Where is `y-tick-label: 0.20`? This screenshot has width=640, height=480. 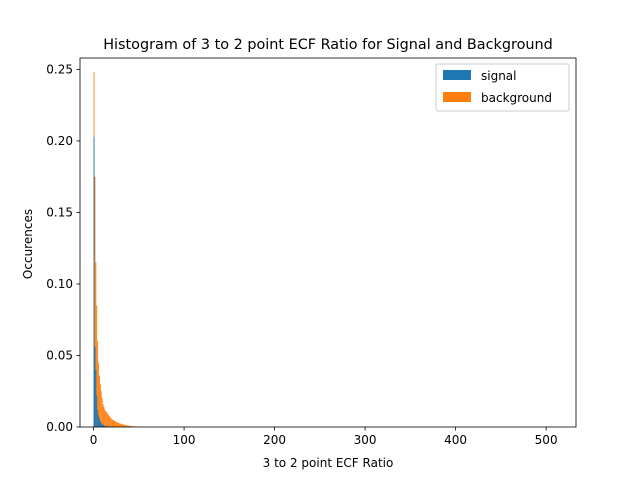
y-tick-label: 0.20 is located at coordinates (59, 141).